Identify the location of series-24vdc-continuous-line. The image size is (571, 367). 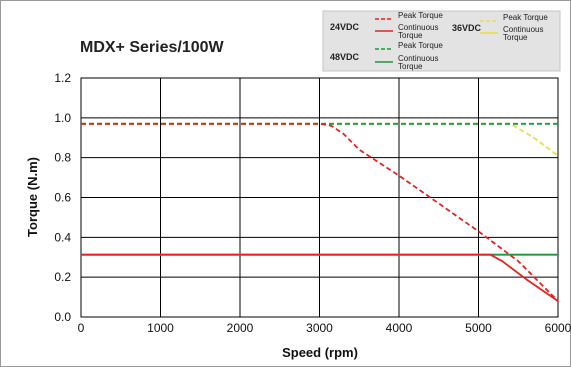
(320, 277).